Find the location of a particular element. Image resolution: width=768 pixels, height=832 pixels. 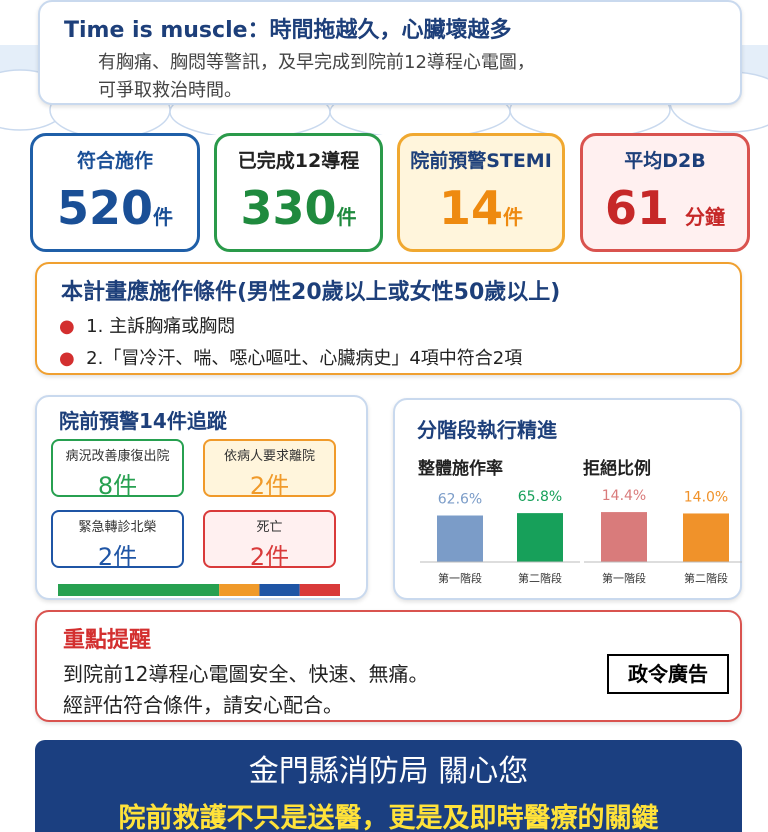

chart-title: 拒絕比例 is located at coordinates (617, 468).